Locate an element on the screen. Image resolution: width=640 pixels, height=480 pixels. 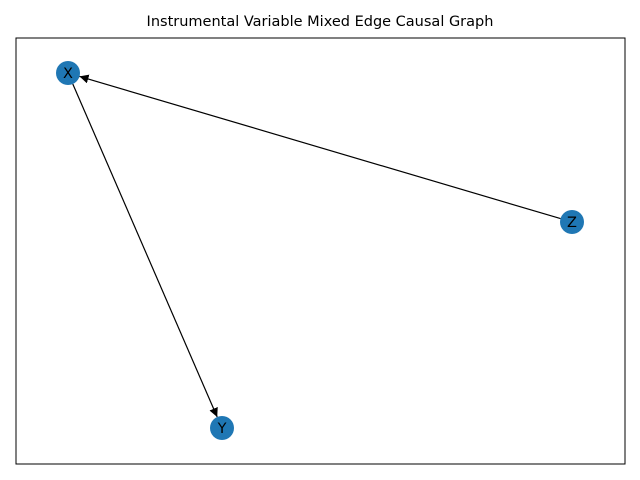
node-y: Y is located at coordinates (222, 428).